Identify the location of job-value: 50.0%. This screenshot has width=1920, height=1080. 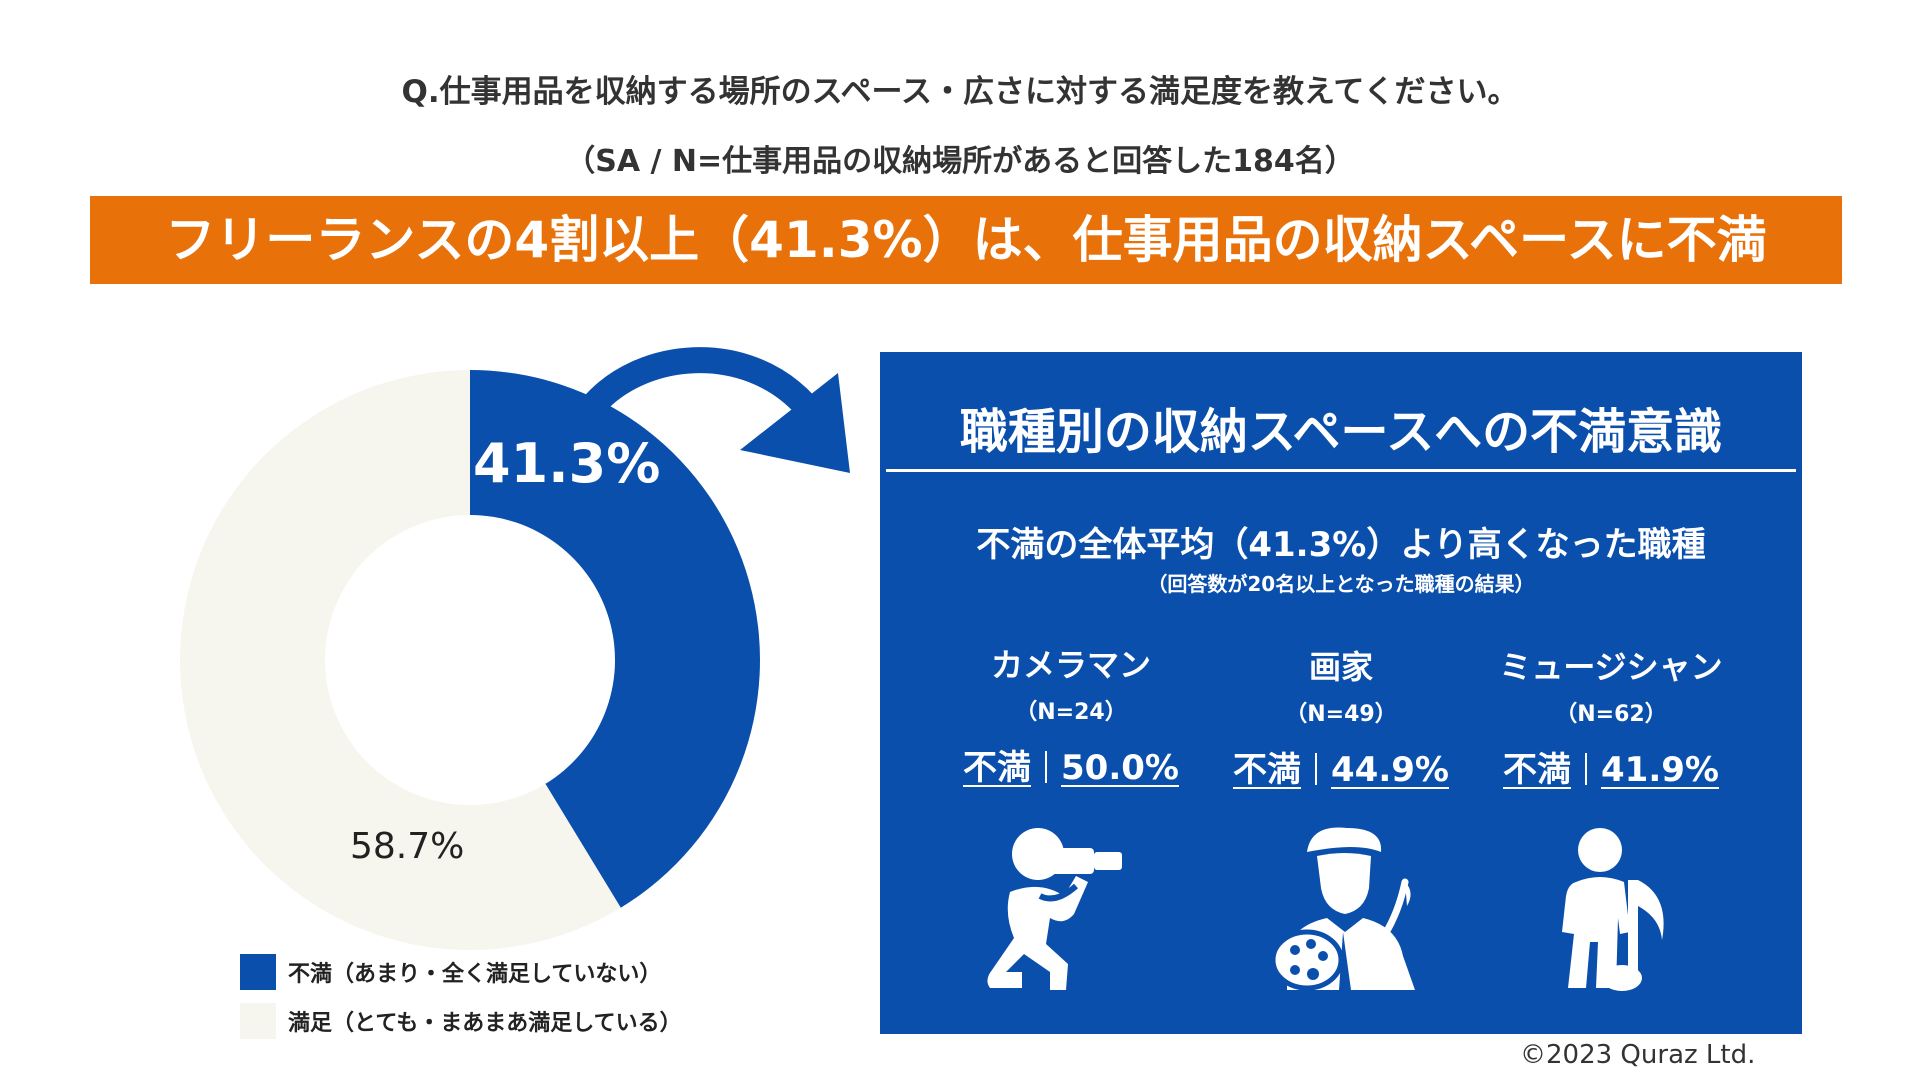
(1120, 768).